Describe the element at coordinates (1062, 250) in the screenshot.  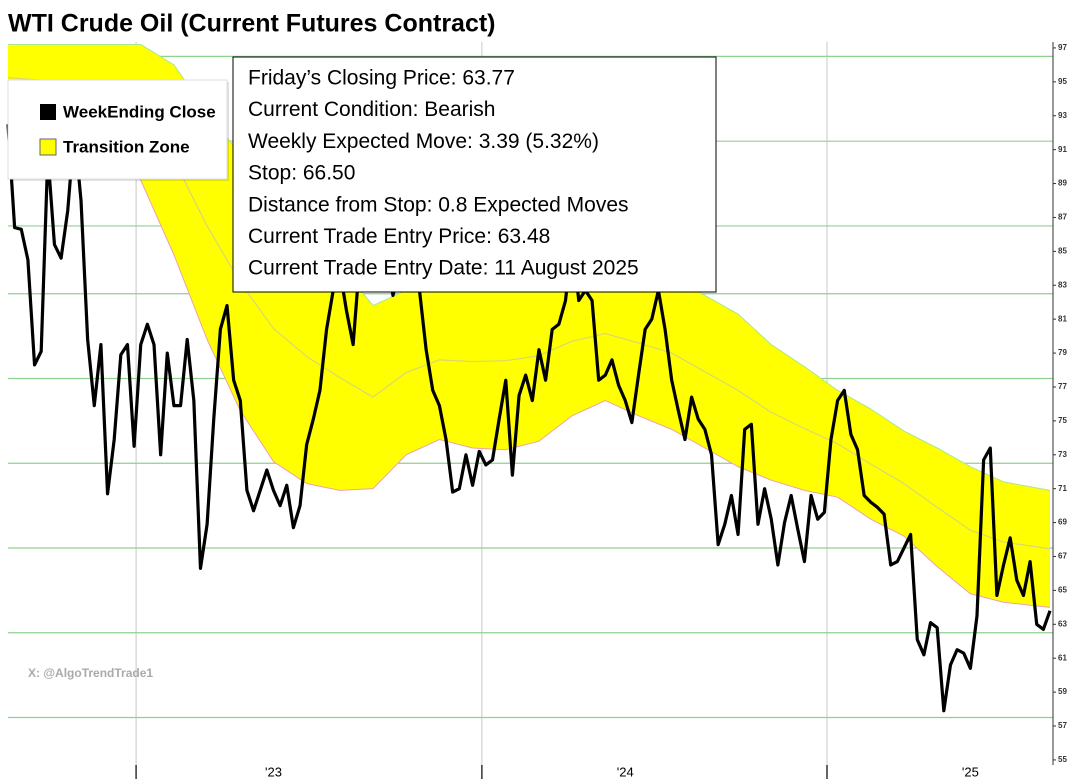
I see `y-tick-label: 85` at that location.